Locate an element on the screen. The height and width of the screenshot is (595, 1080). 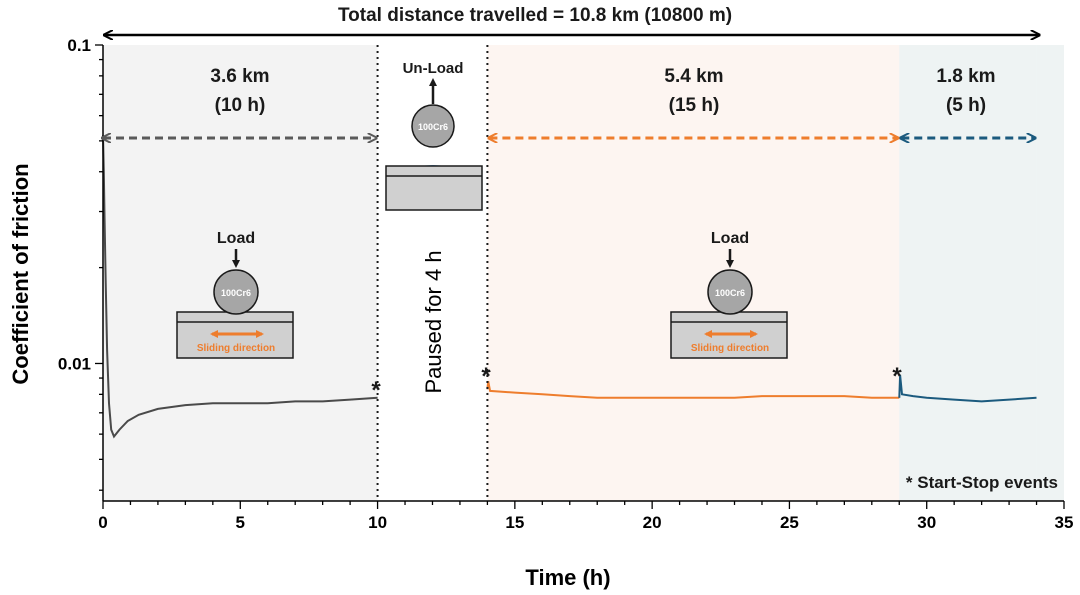
ball-right is located at coordinates (730, 292).